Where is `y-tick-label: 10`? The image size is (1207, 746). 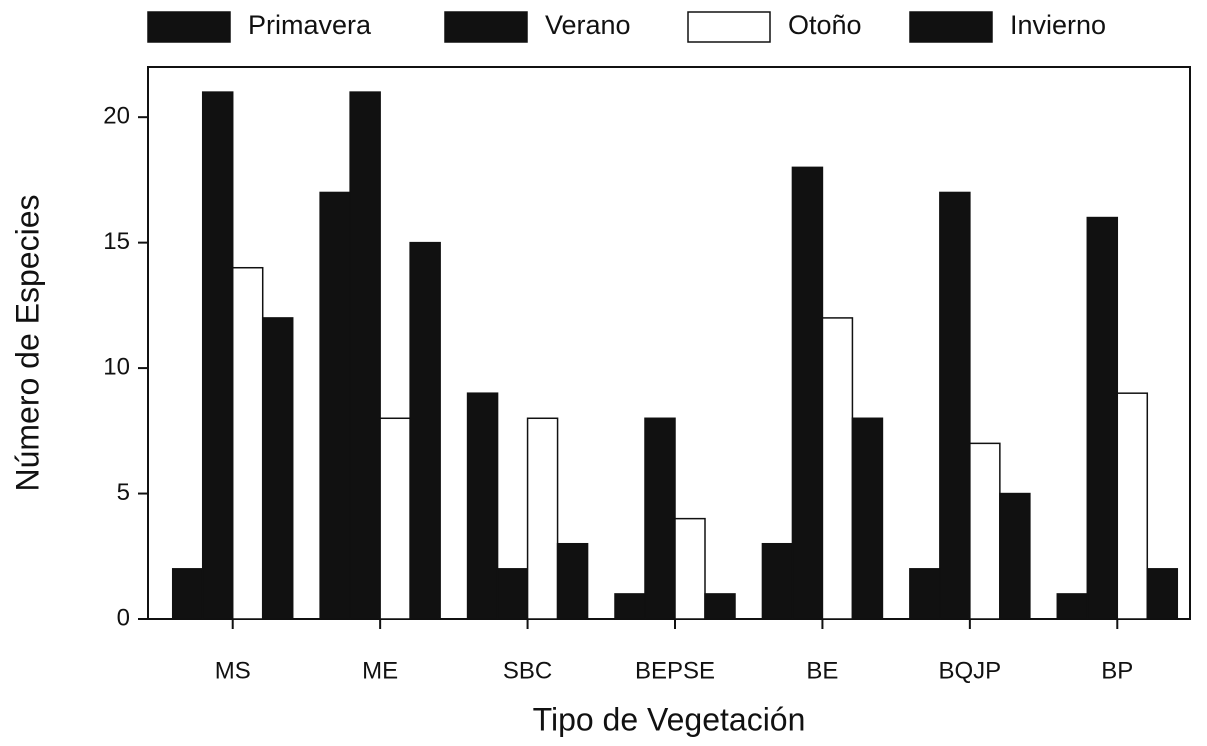 y-tick-label: 10 is located at coordinates (116, 366).